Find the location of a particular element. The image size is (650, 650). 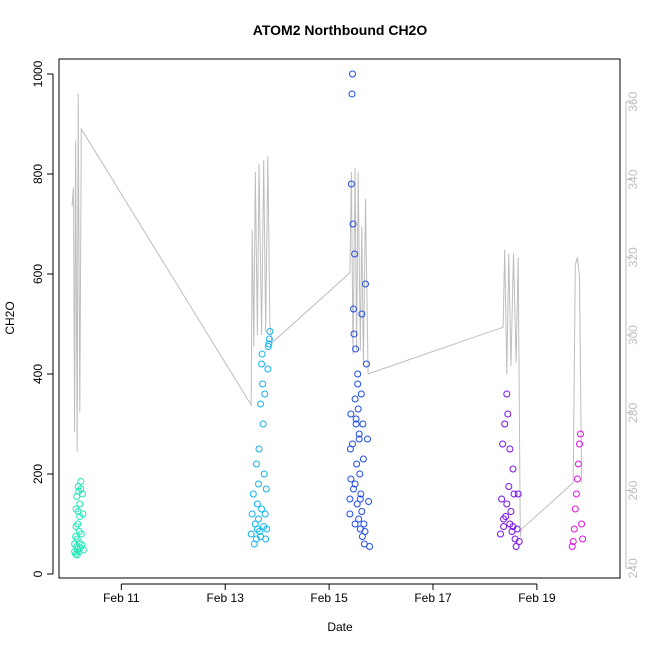

y2-tick-label: 260 is located at coordinates (633, 490).